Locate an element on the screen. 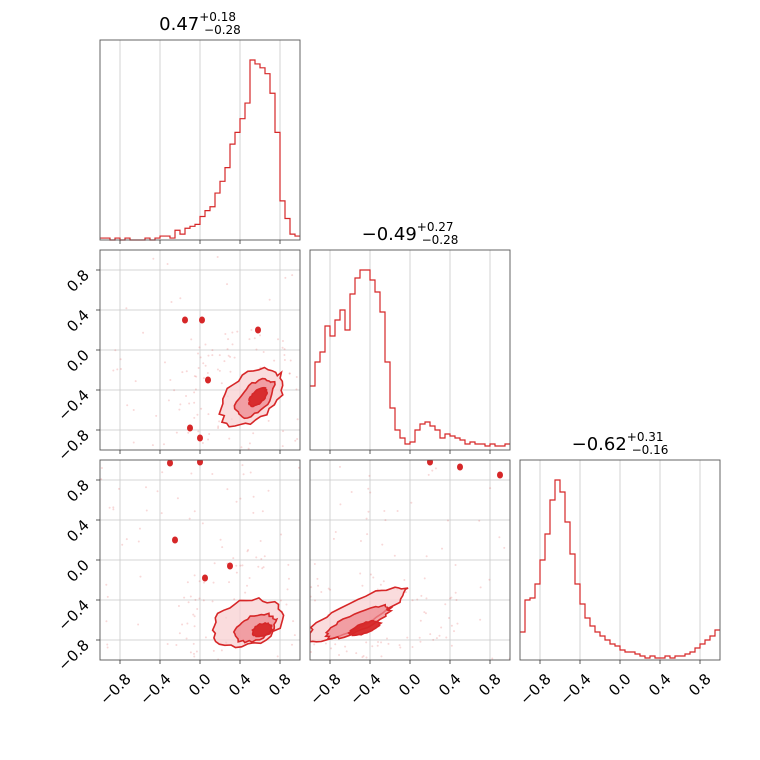  x-tick-label: 0.0 is located at coordinates (200, 685).